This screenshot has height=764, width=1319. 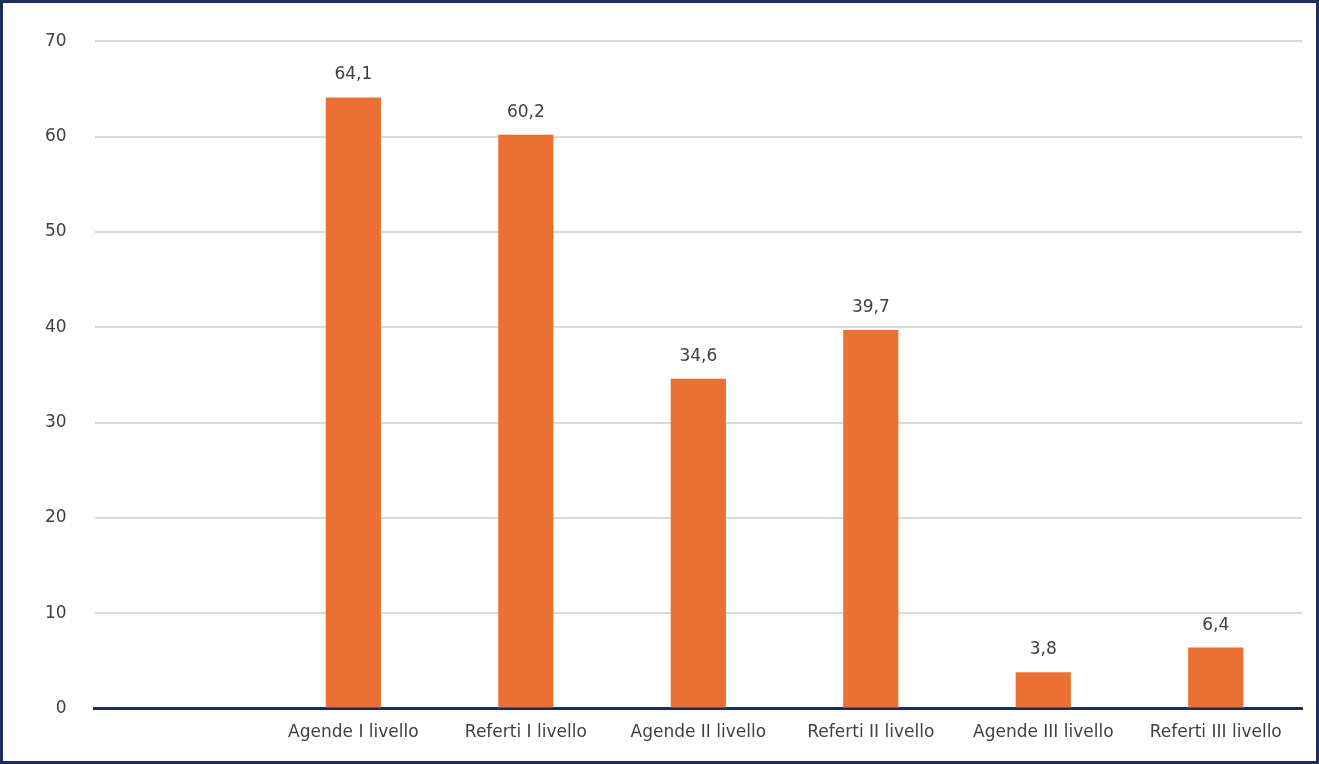 What do you see at coordinates (525, 731) in the screenshot?
I see `x-tick-label: Referti I livello` at bounding box center [525, 731].